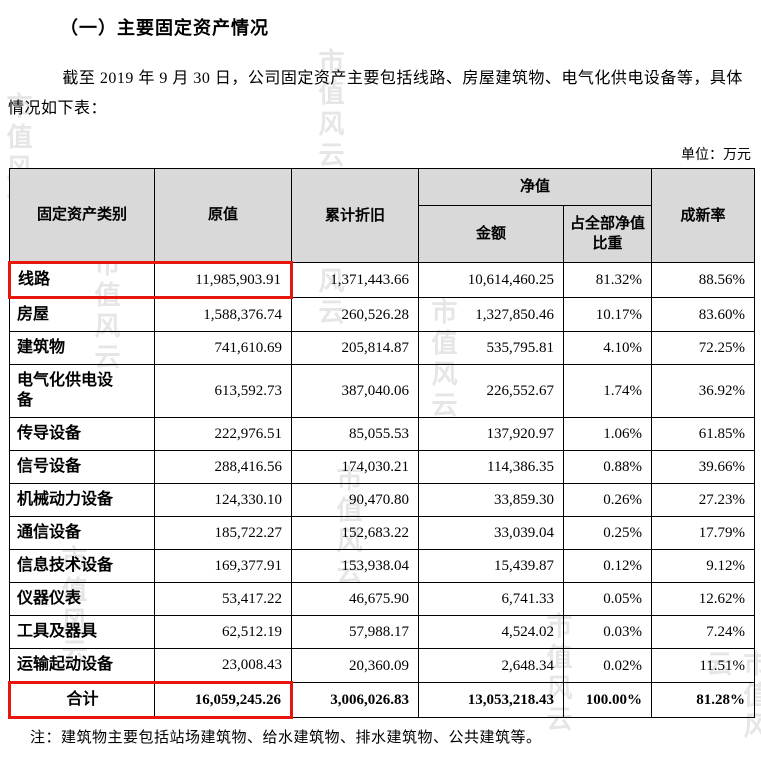 This screenshot has height=767, width=761. Describe the element at coordinates (491, 391) in the screenshot. I see `cell-net-amount: 226,552.67` at that location.